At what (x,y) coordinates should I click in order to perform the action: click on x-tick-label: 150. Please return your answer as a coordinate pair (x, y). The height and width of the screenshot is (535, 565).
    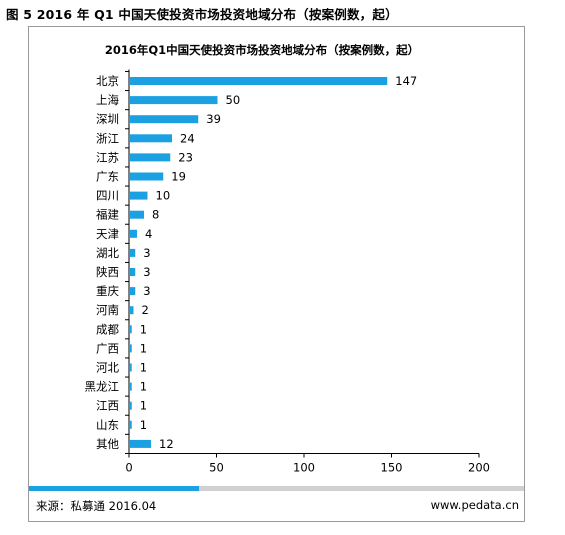
    Looking at the image, I should click on (392, 467).